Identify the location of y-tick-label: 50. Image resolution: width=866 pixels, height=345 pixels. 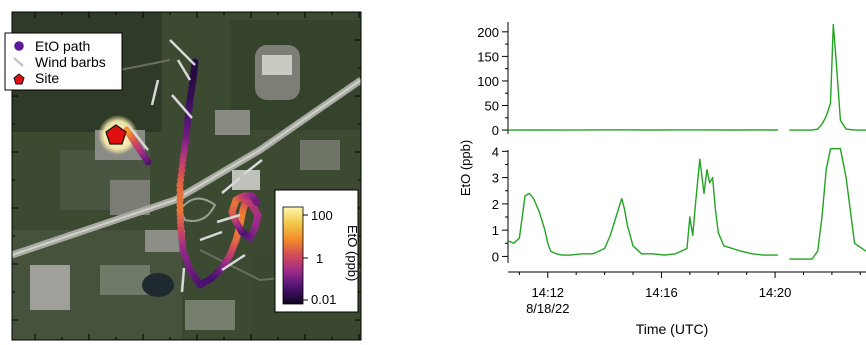
(492, 106).